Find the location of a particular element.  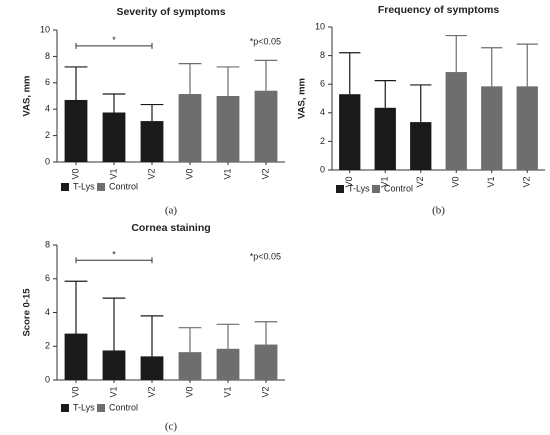

panel-label: (b) is located at coordinates (438, 211).